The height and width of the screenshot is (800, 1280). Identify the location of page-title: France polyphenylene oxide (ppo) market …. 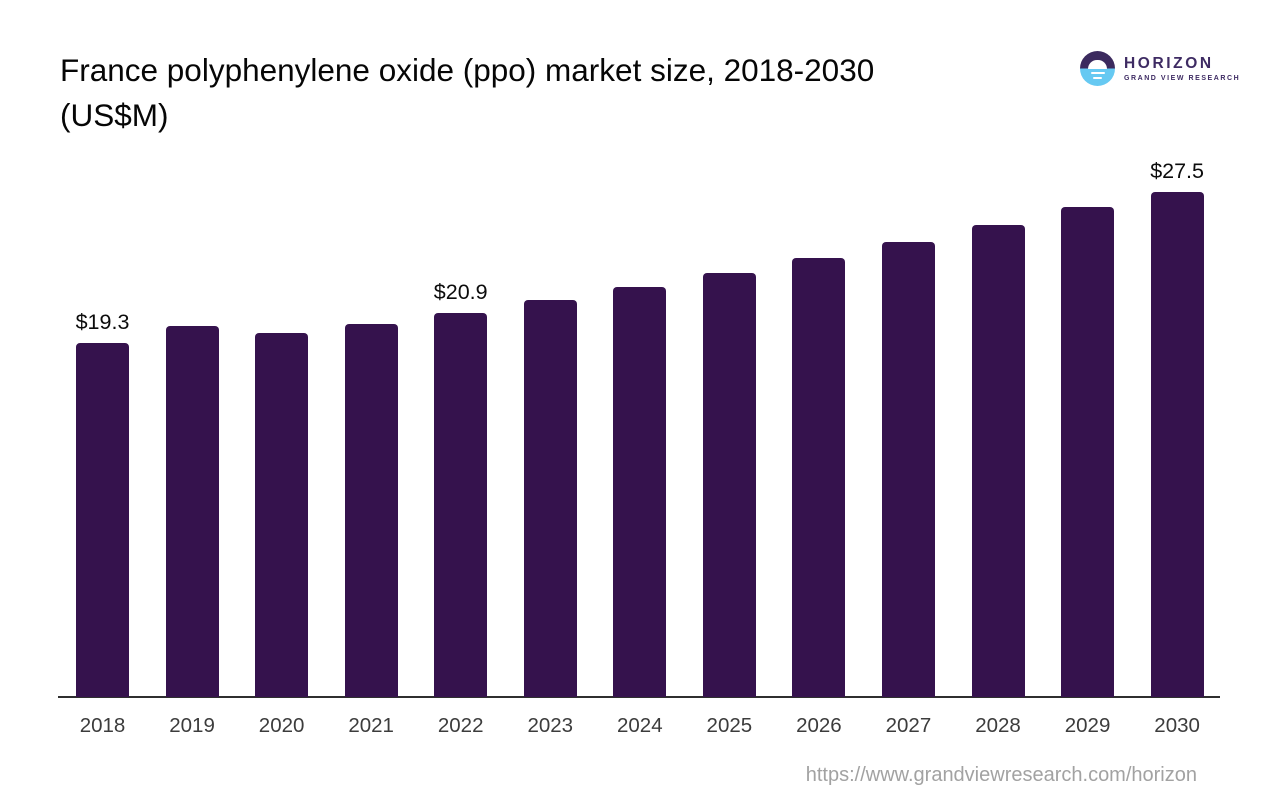
(467, 93).